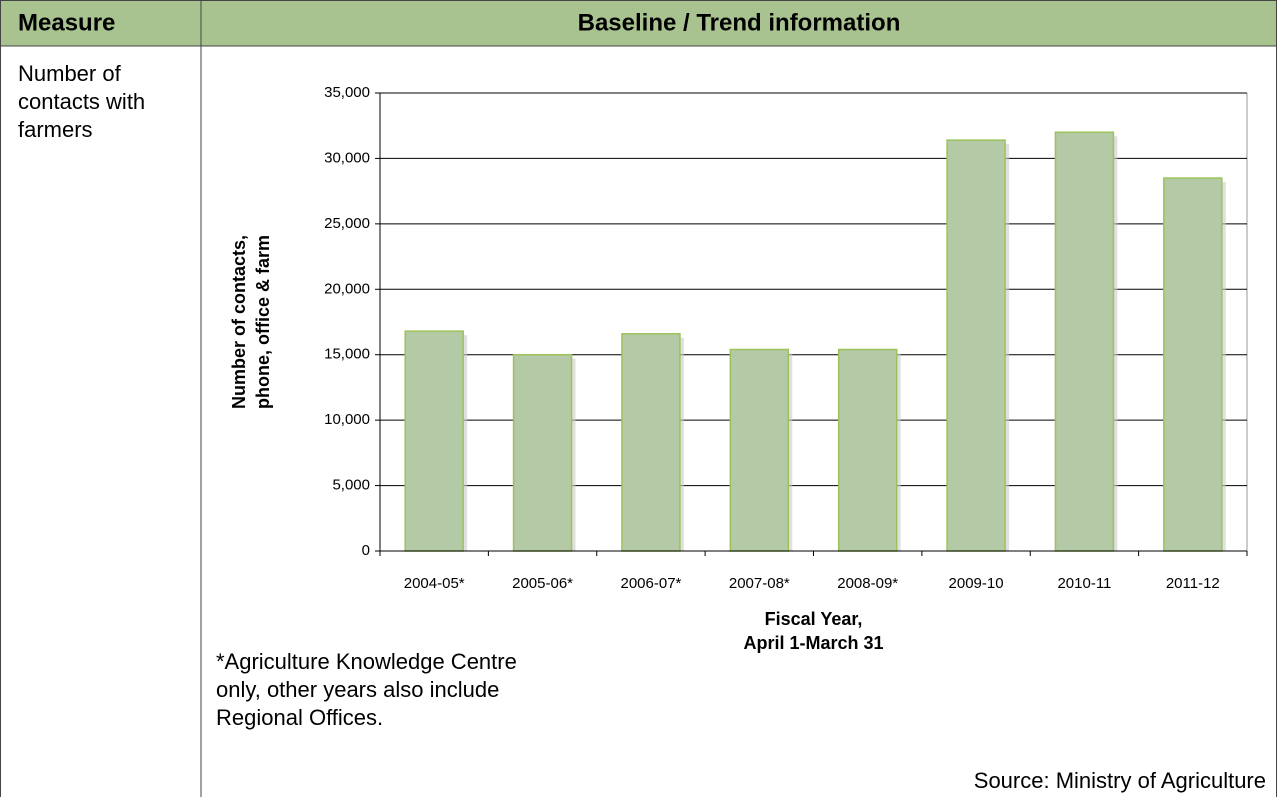 The image size is (1277, 797). Describe the element at coordinates (1193, 583) in the screenshot. I see `x-tick-label: 2011-12` at that location.